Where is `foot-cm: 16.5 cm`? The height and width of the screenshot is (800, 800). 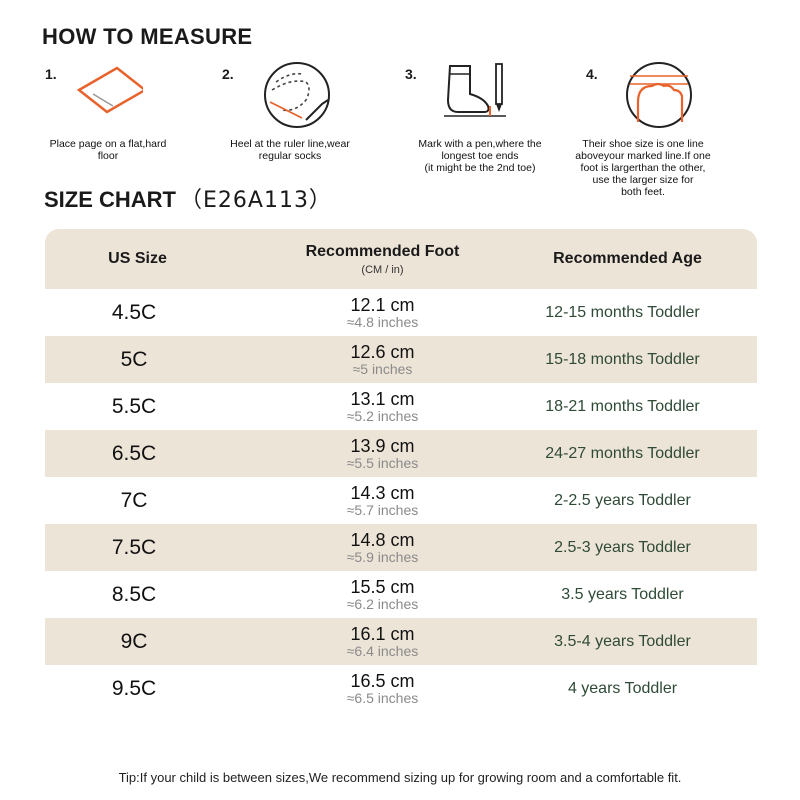
foot-cm: 16.5 cm is located at coordinates (382, 680).